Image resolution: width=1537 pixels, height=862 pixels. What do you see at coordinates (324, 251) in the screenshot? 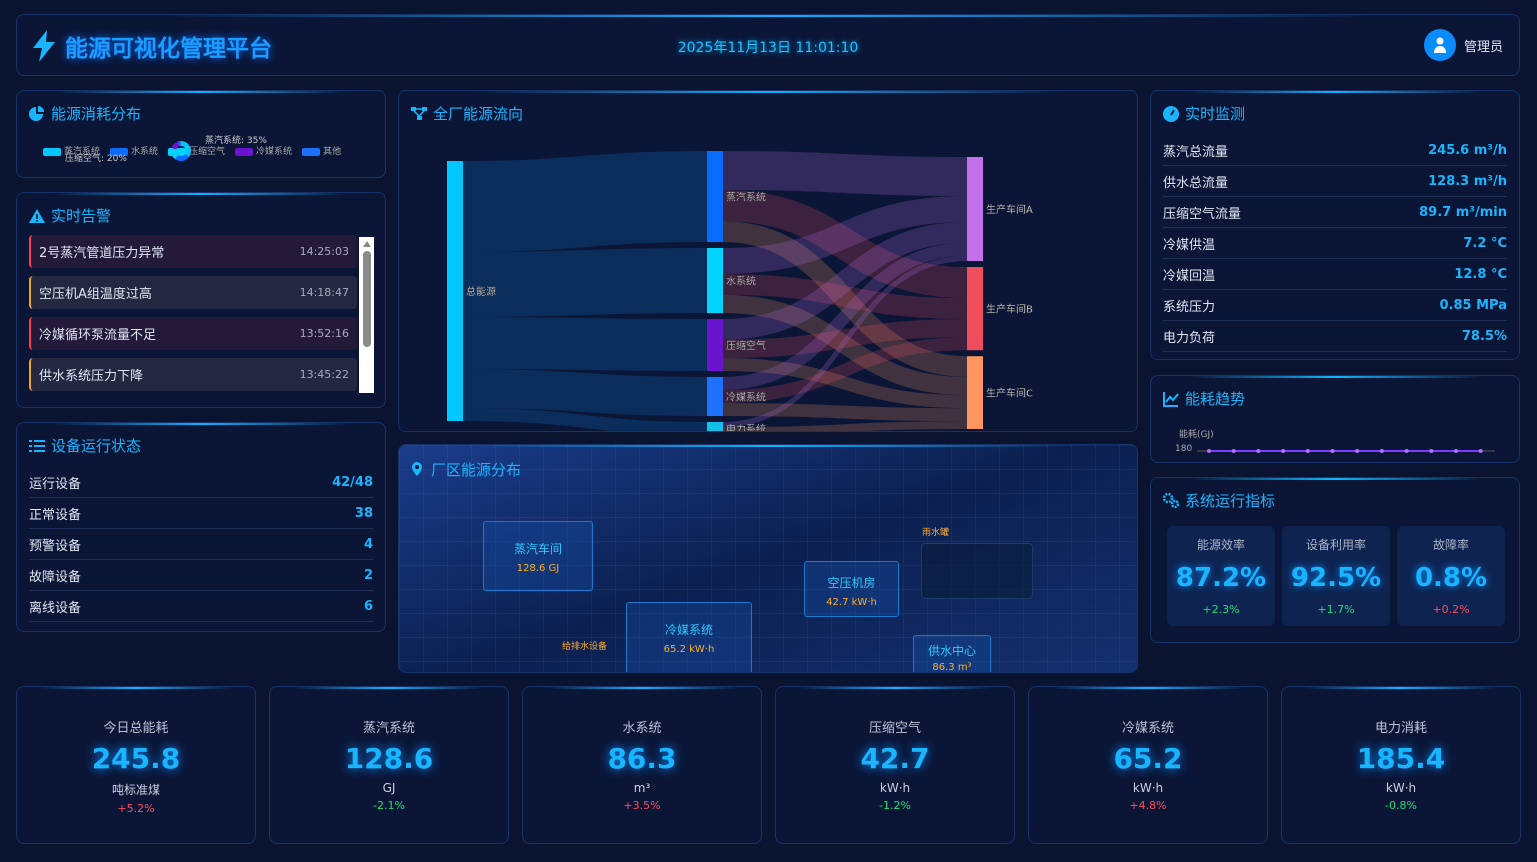
I see `alert-time: 14:25:03` at bounding box center [324, 251].